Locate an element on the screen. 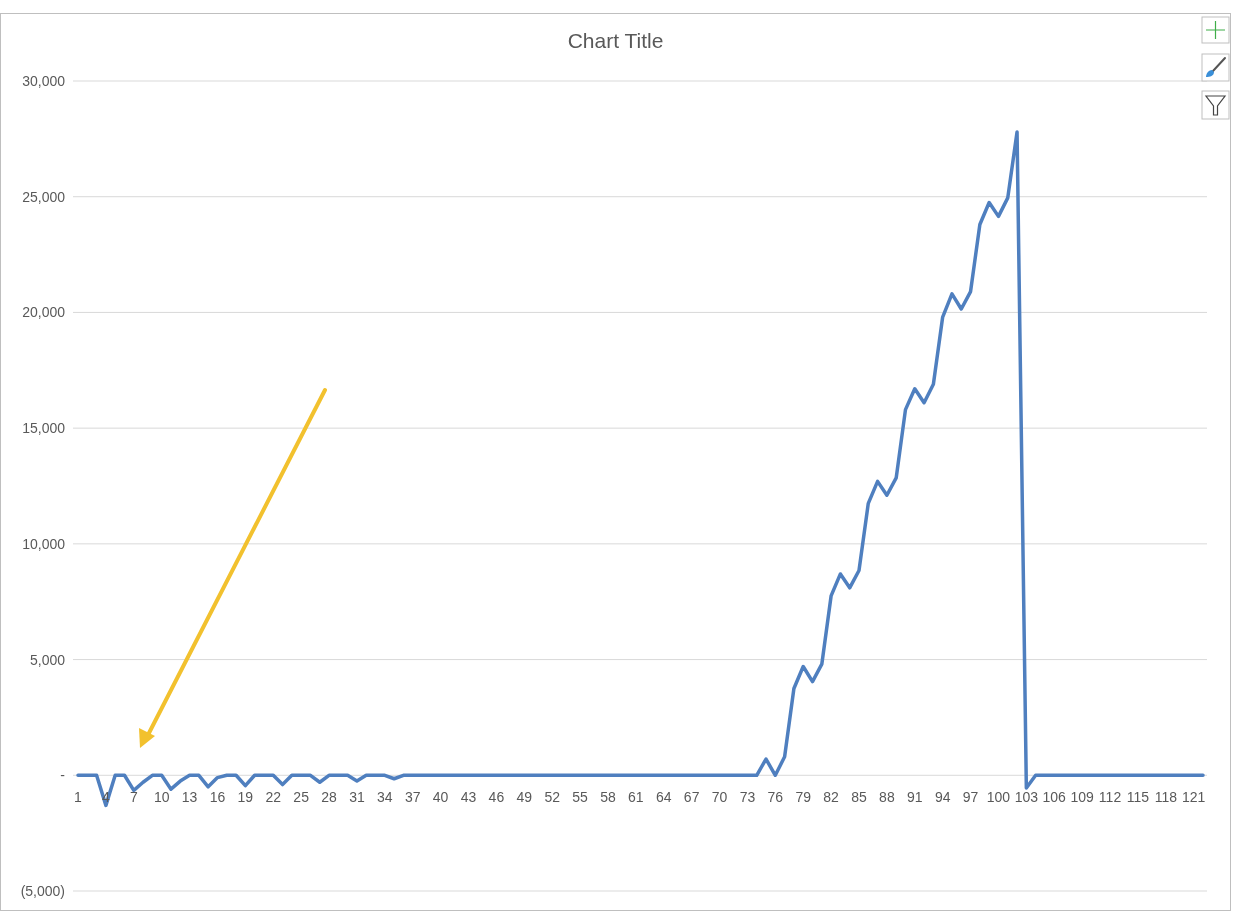 The image size is (1243, 916). x-tick-label: 112 is located at coordinates (1110, 797).